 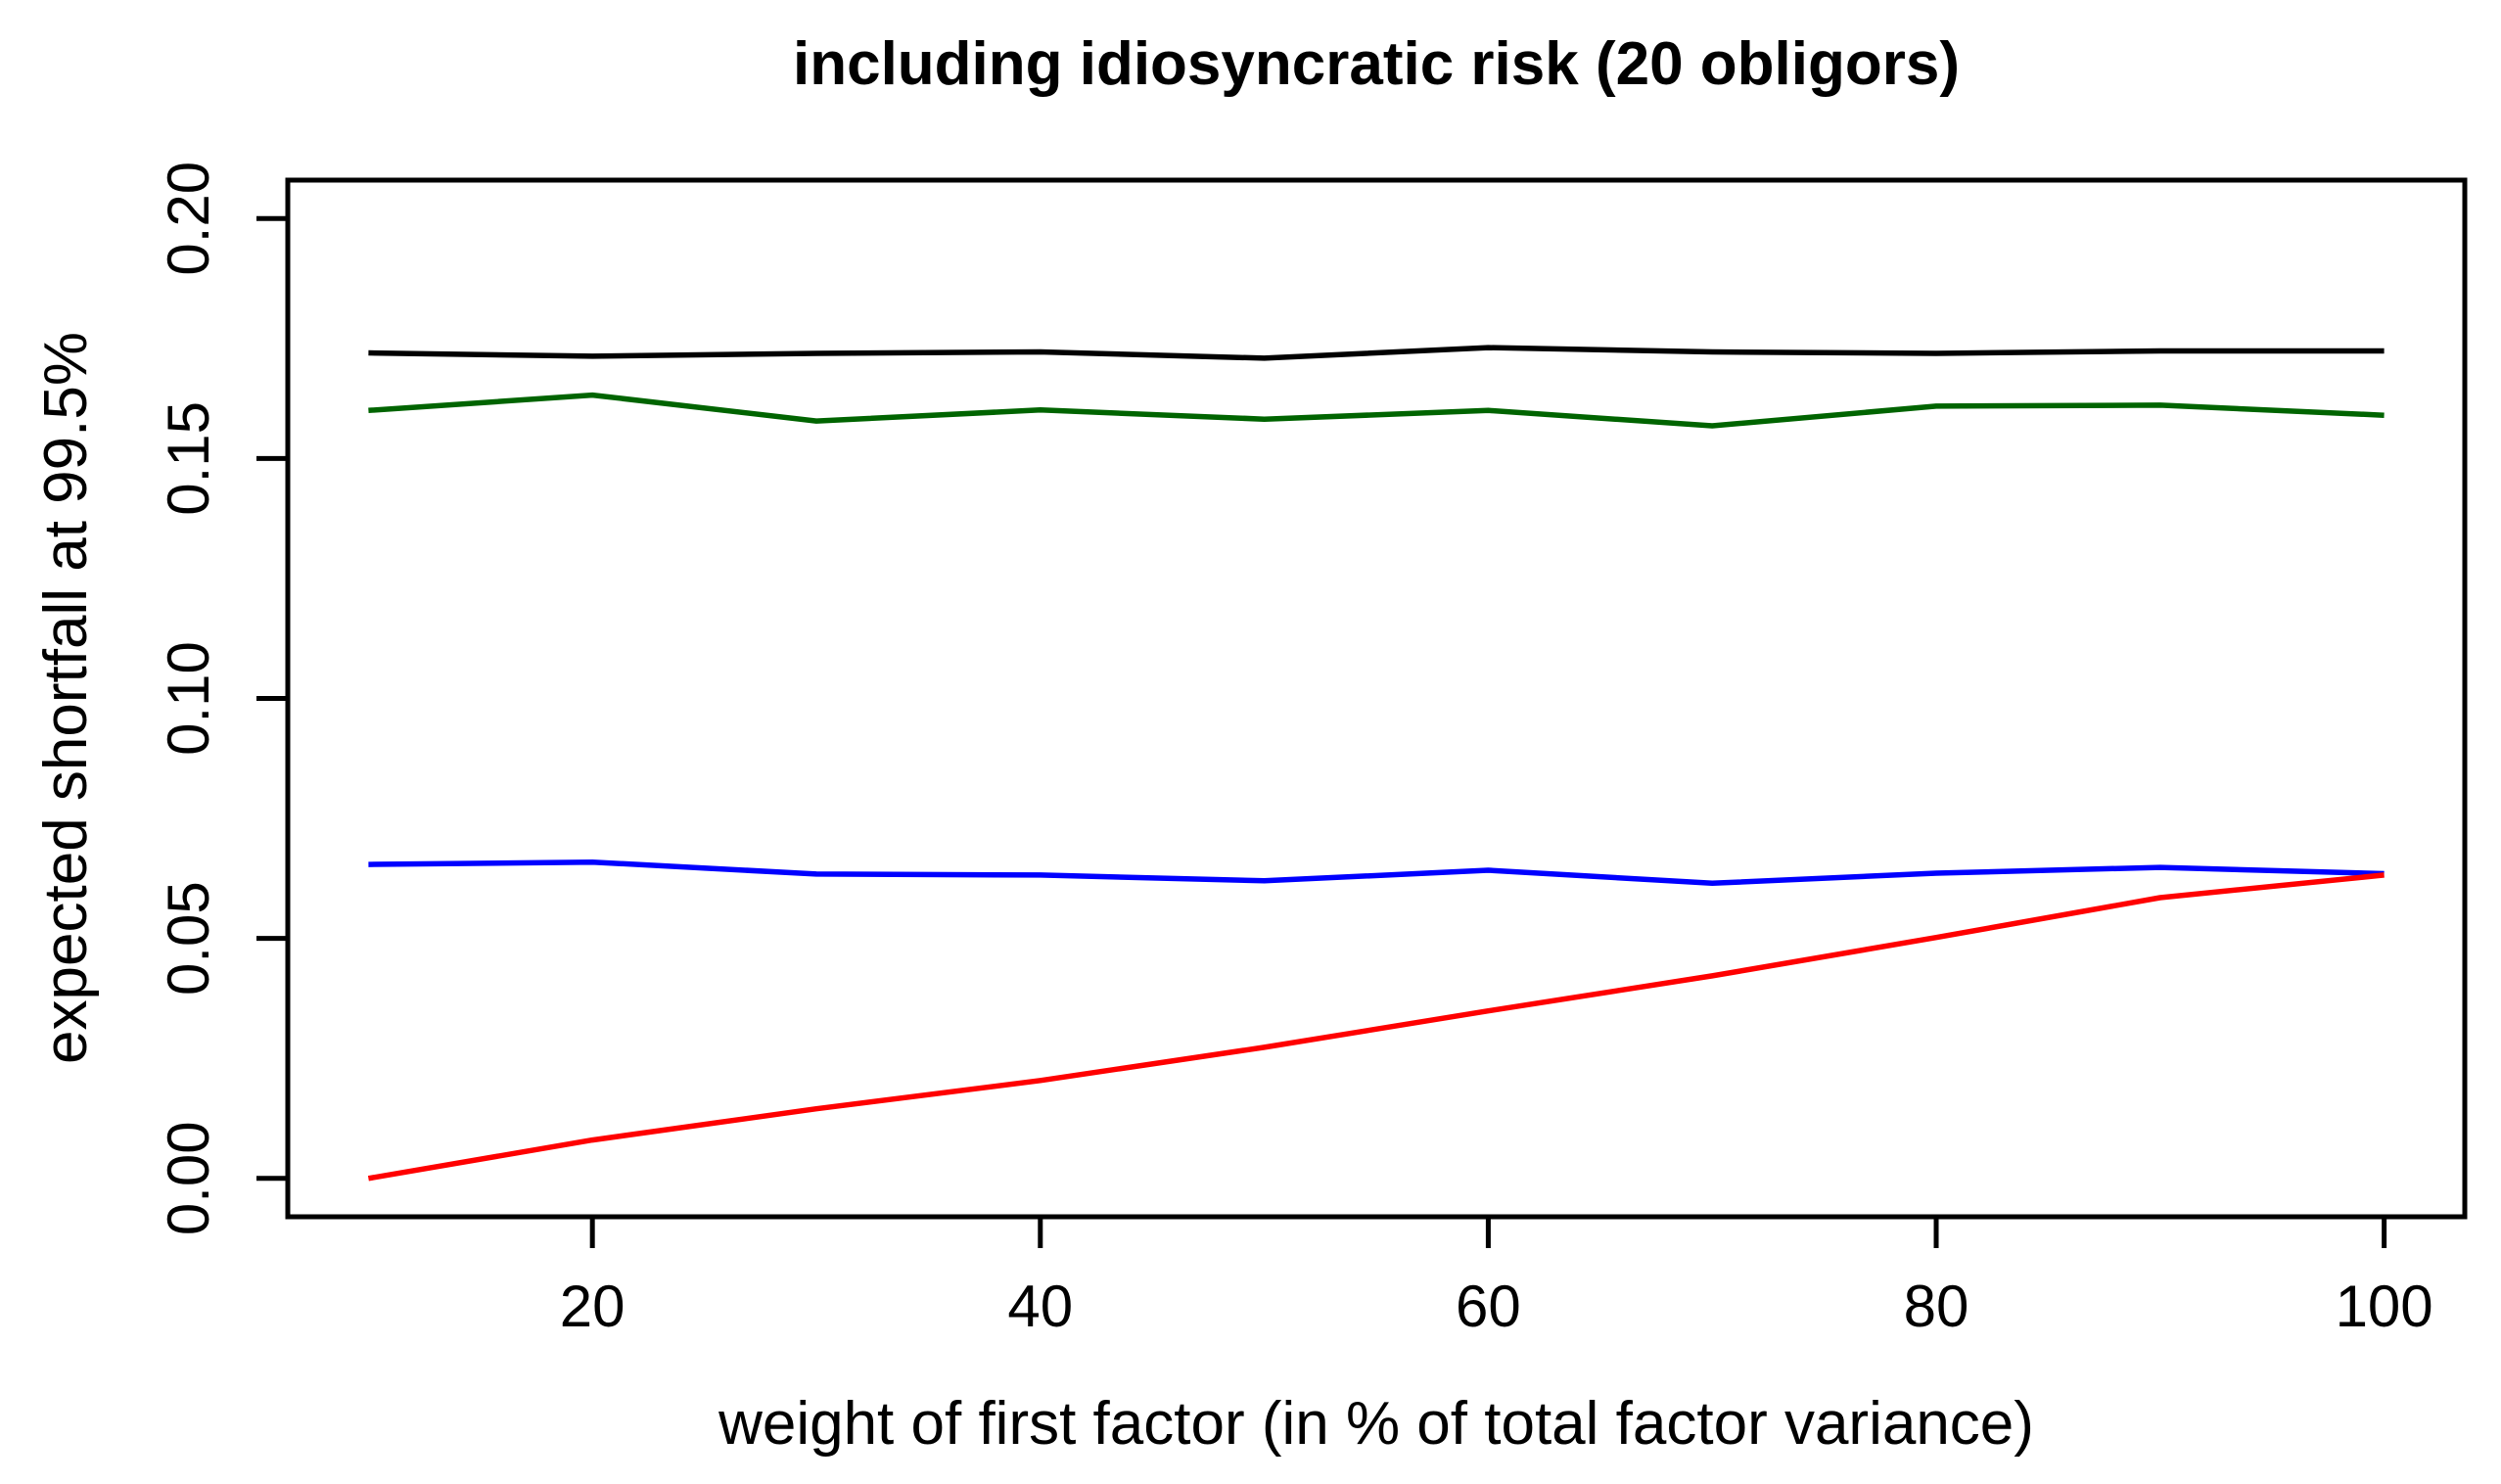 I want to click on x-tick-label: 60, so click(x=1488, y=1306).